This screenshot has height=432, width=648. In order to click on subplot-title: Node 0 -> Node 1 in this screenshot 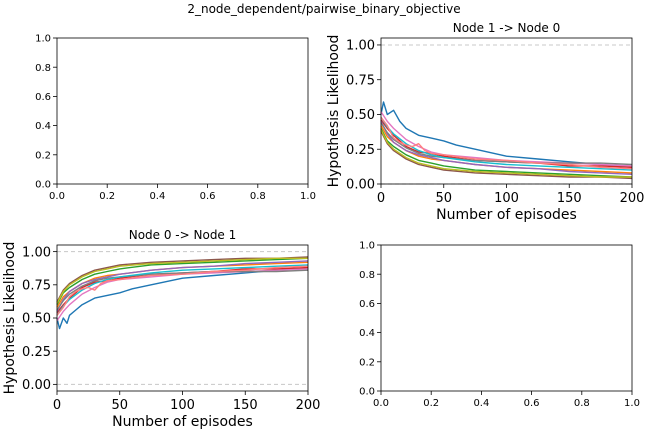, I will do `click(183, 235)`.